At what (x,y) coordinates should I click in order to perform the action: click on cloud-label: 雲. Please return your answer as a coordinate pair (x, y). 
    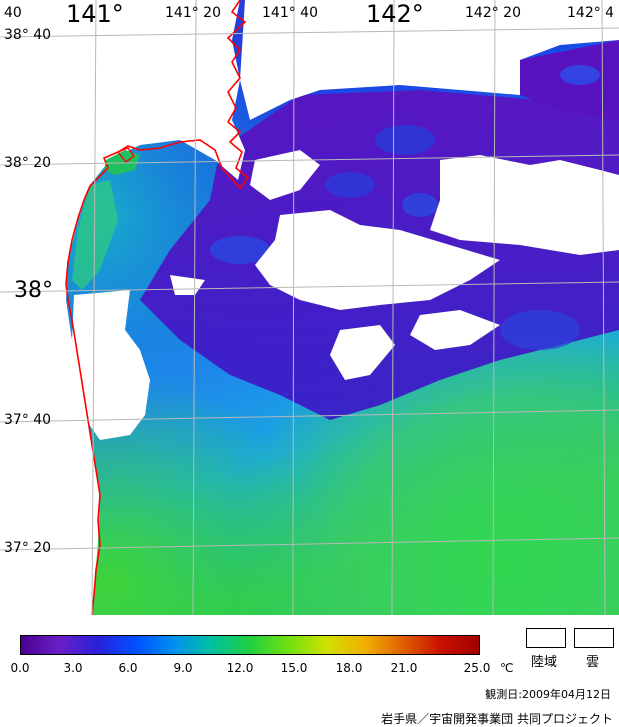
    Looking at the image, I should click on (593, 662).